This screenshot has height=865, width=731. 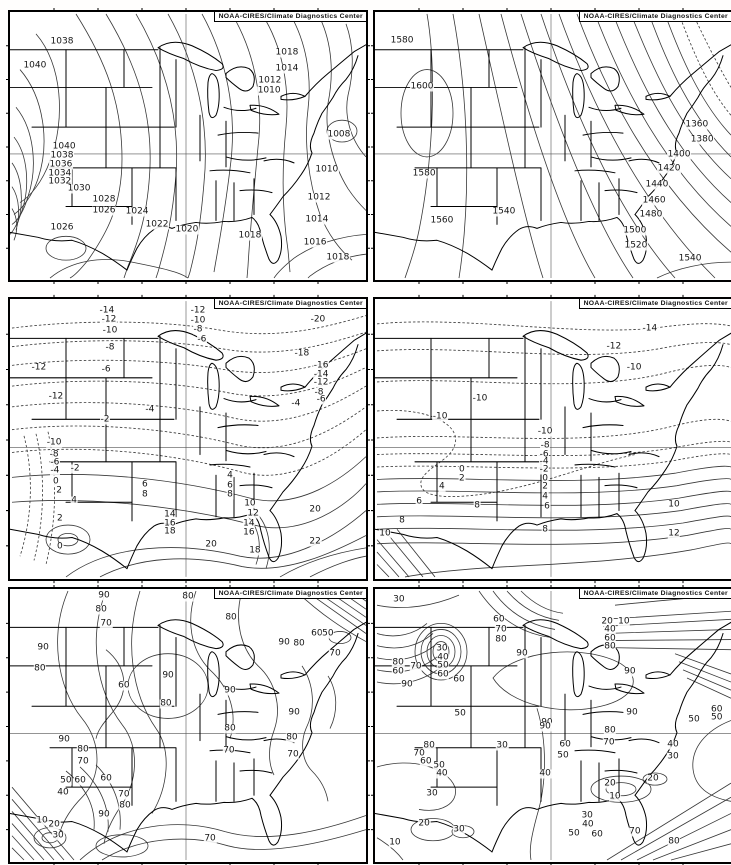 What do you see at coordinates (34, 65) in the screenshot?
I see `contour-label: 1040` at bounding box center [34, 65].